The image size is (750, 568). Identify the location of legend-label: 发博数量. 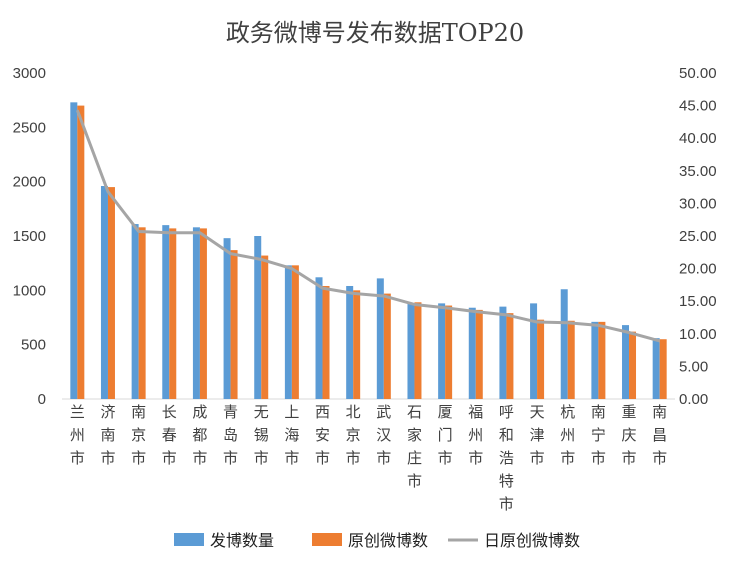
(242, 540).